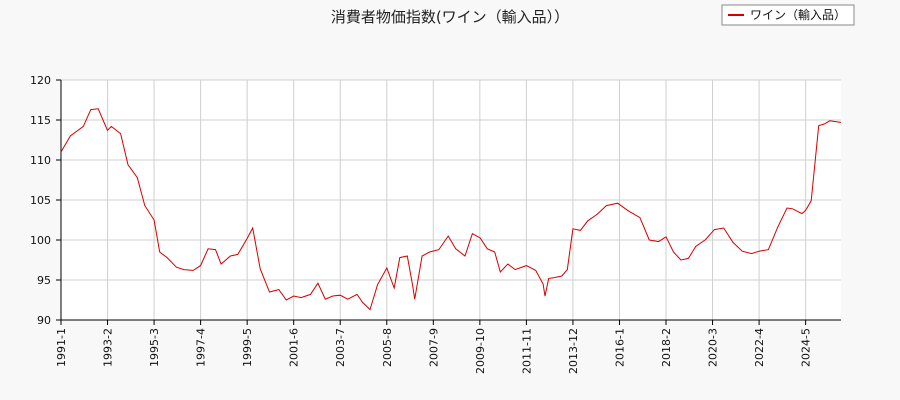 The image size is (900, 400). What do you see at coordinates (759, 347) in the screenshot?
I see `x-tick-label: 2022-4` at bounding box center [759, 347].